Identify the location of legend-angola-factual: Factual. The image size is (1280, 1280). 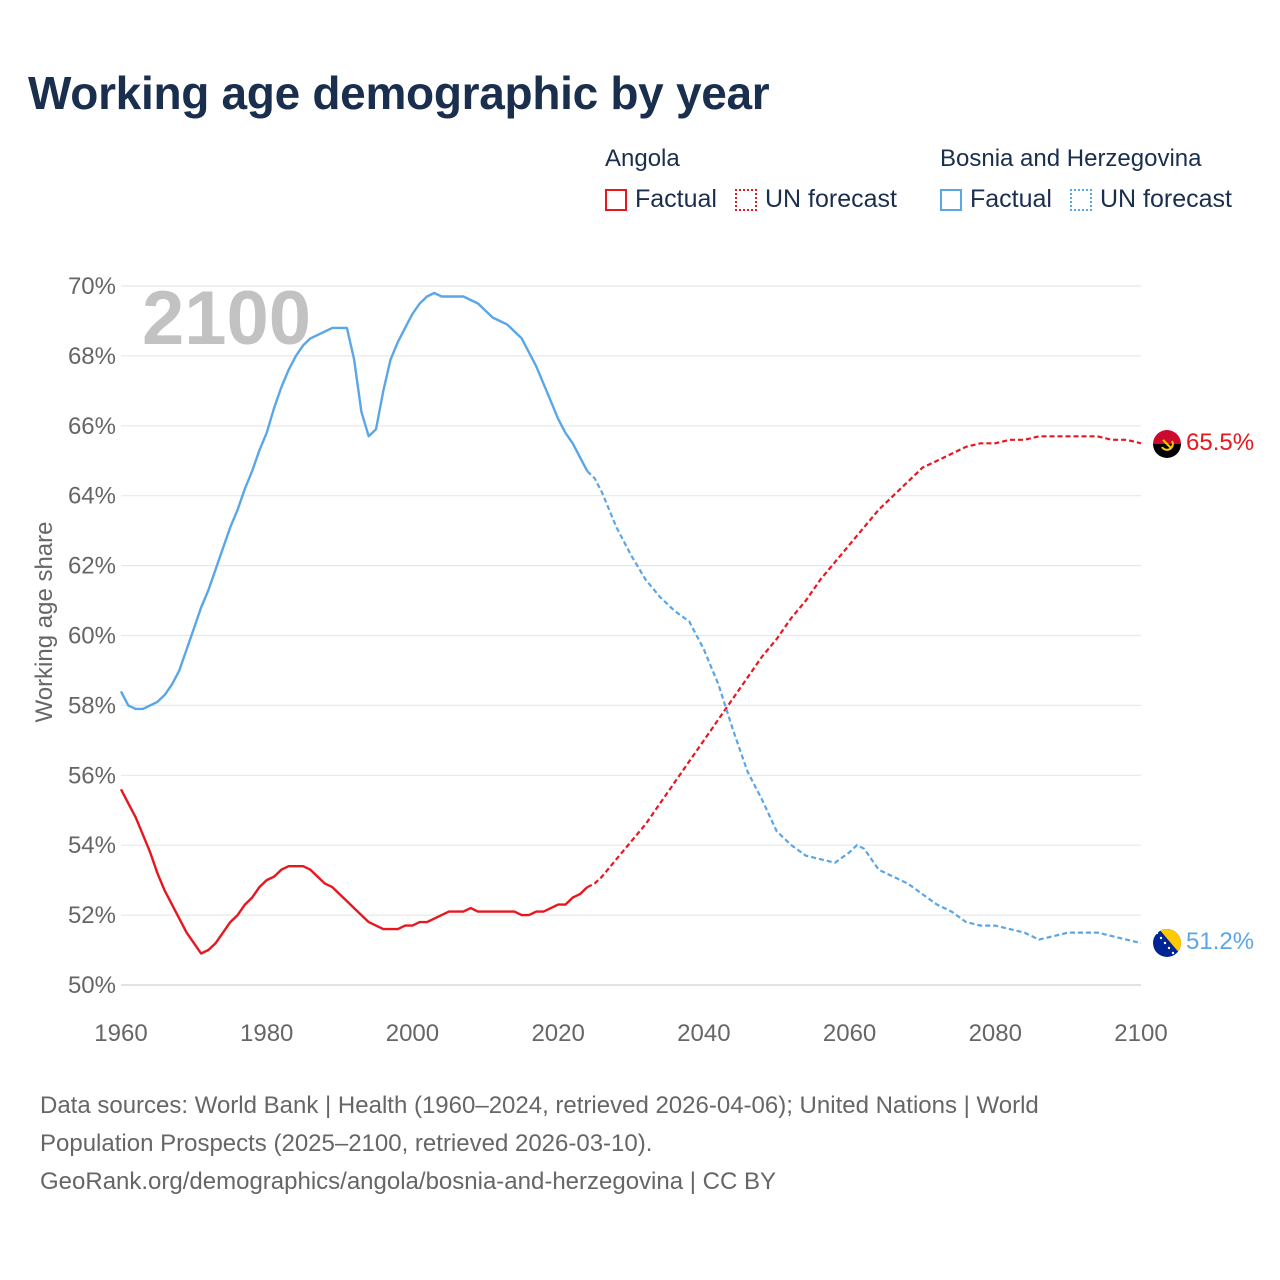
(661, 199).